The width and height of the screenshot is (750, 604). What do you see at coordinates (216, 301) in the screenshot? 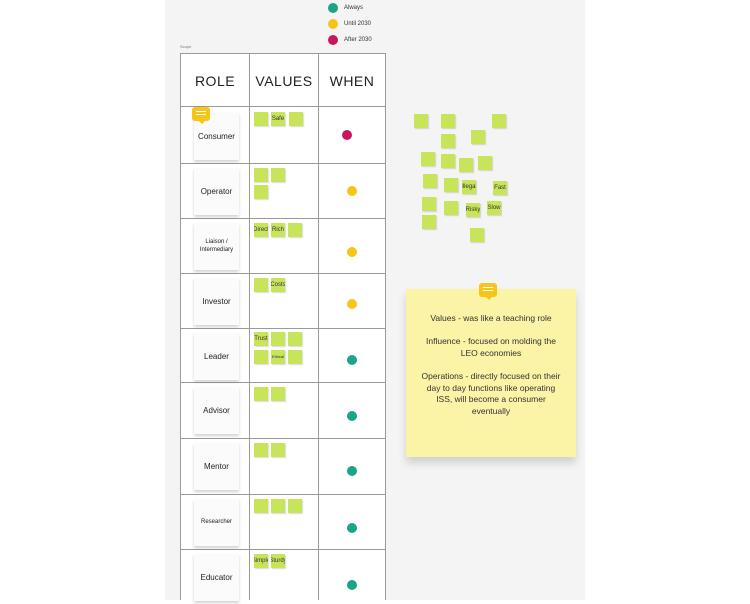
I see `role-card-investor: Investor` at bounding box center [216, 301].